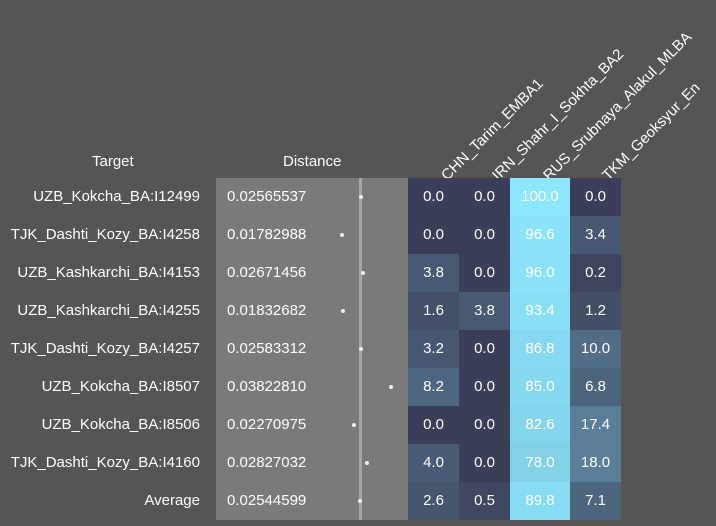  Describe the element at coordinates (267, 348) in the screenshot. I see `row-distance-4: 0.02583312` at that location.